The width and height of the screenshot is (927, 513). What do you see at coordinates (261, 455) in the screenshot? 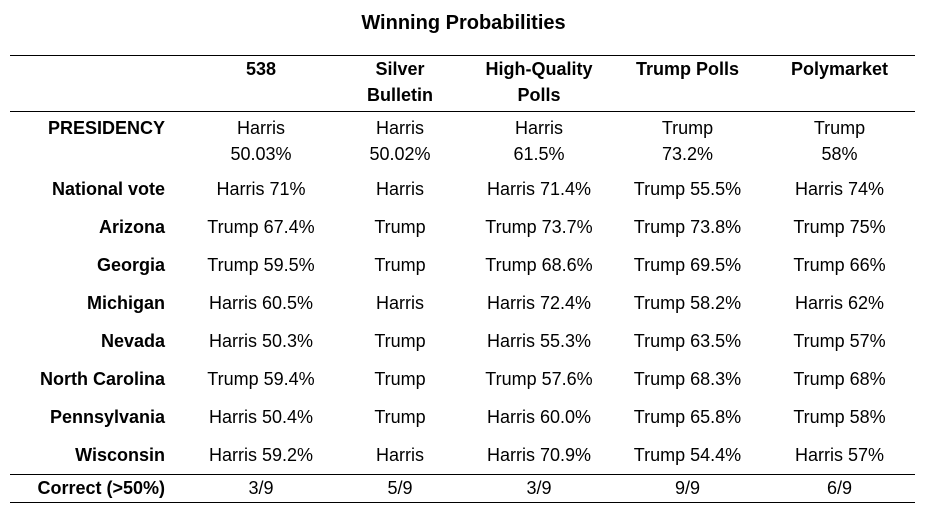
I see `table-cell: Harris 59.2%` at bounding box center [261, 455].